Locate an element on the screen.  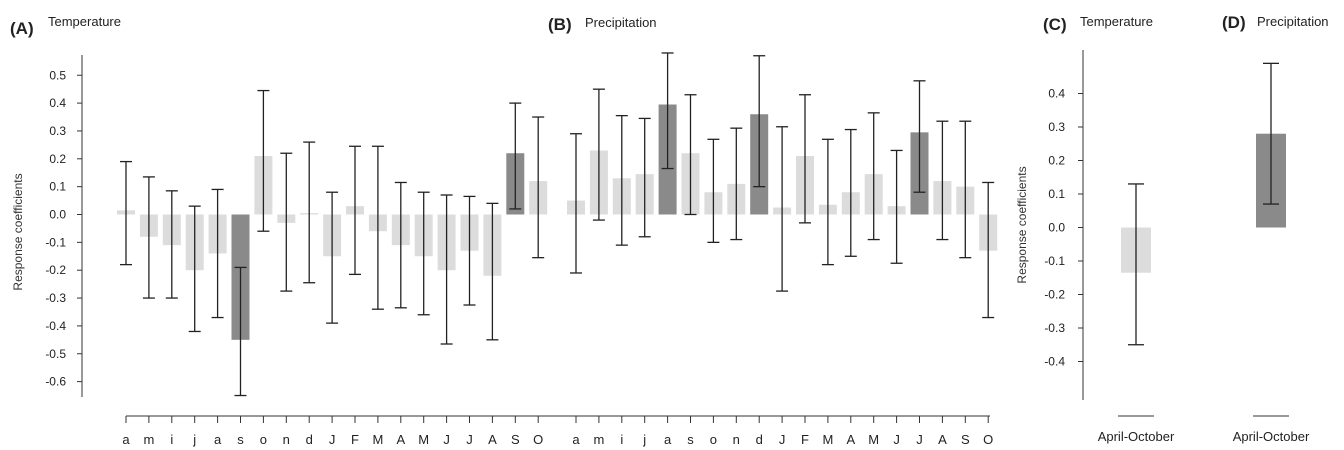
x-tick-label-b: n is located at coordinates (736, 439).